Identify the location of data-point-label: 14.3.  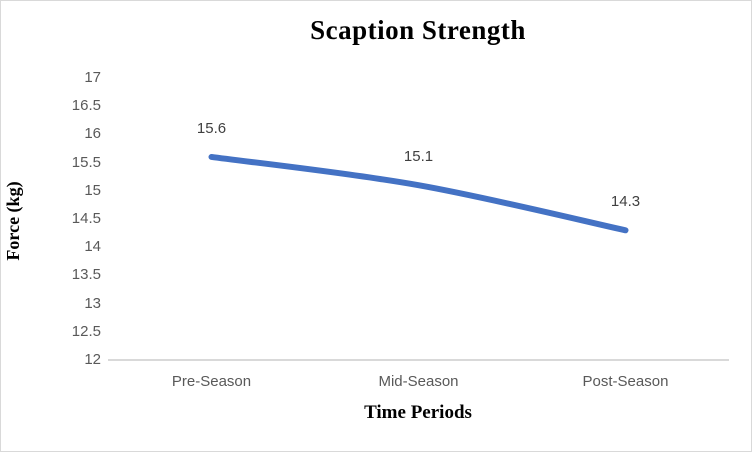
(625, 202).